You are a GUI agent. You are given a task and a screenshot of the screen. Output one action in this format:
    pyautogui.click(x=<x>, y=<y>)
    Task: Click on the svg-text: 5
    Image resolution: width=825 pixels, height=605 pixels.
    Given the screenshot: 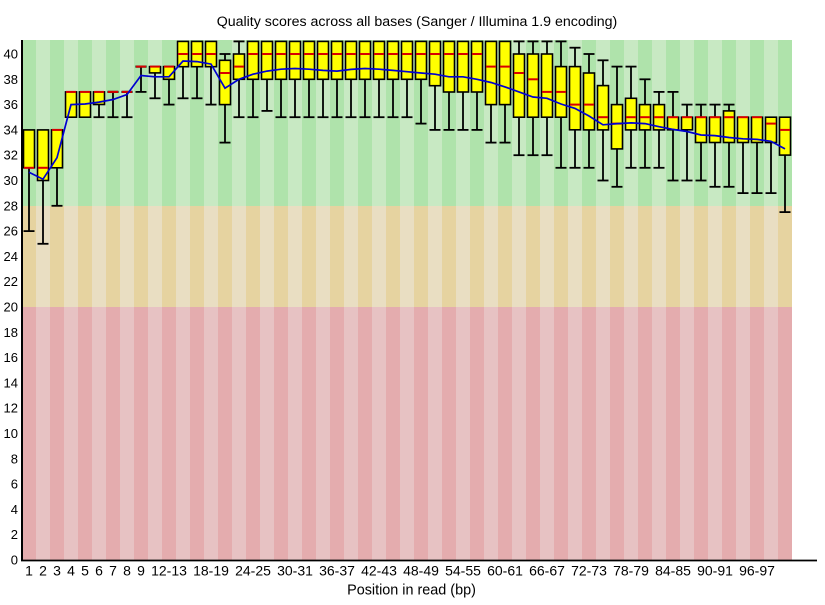 What is the action you would take?
    pyautogui.click(x=85, y=571)
    